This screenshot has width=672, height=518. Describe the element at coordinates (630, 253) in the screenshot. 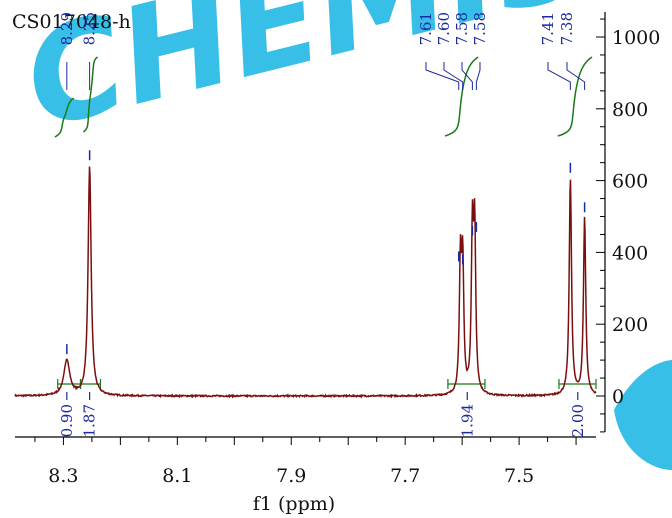

I see `y-tick-label: 400` at that location.